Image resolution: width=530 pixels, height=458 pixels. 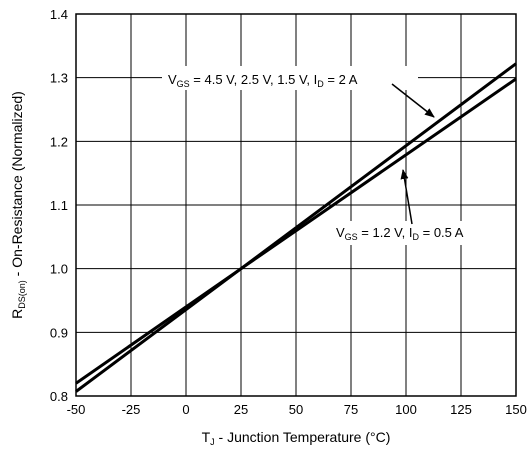 I want to click on y-tick-label: 0.9, so click(x=59, y=332).